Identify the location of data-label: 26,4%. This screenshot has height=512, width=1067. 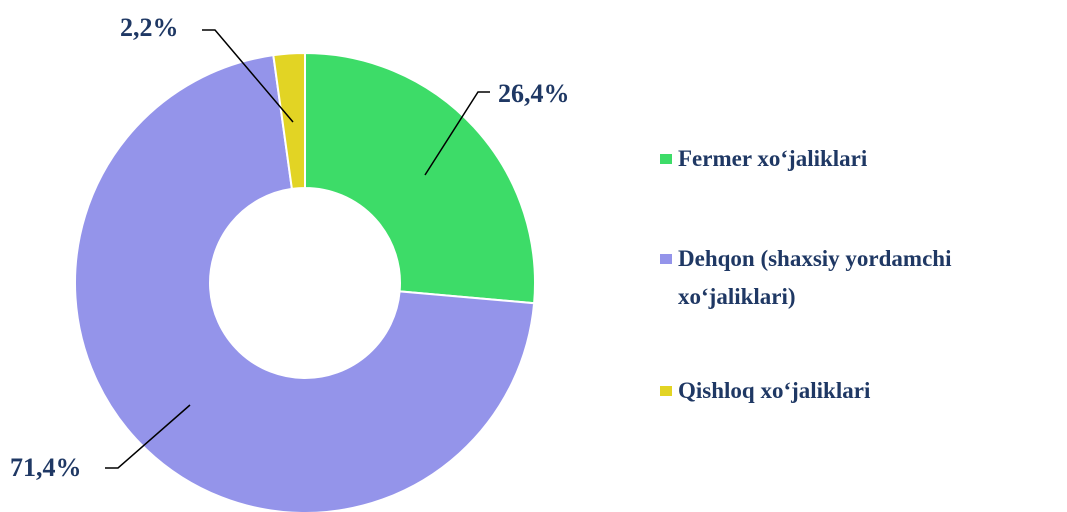
(534, 93).